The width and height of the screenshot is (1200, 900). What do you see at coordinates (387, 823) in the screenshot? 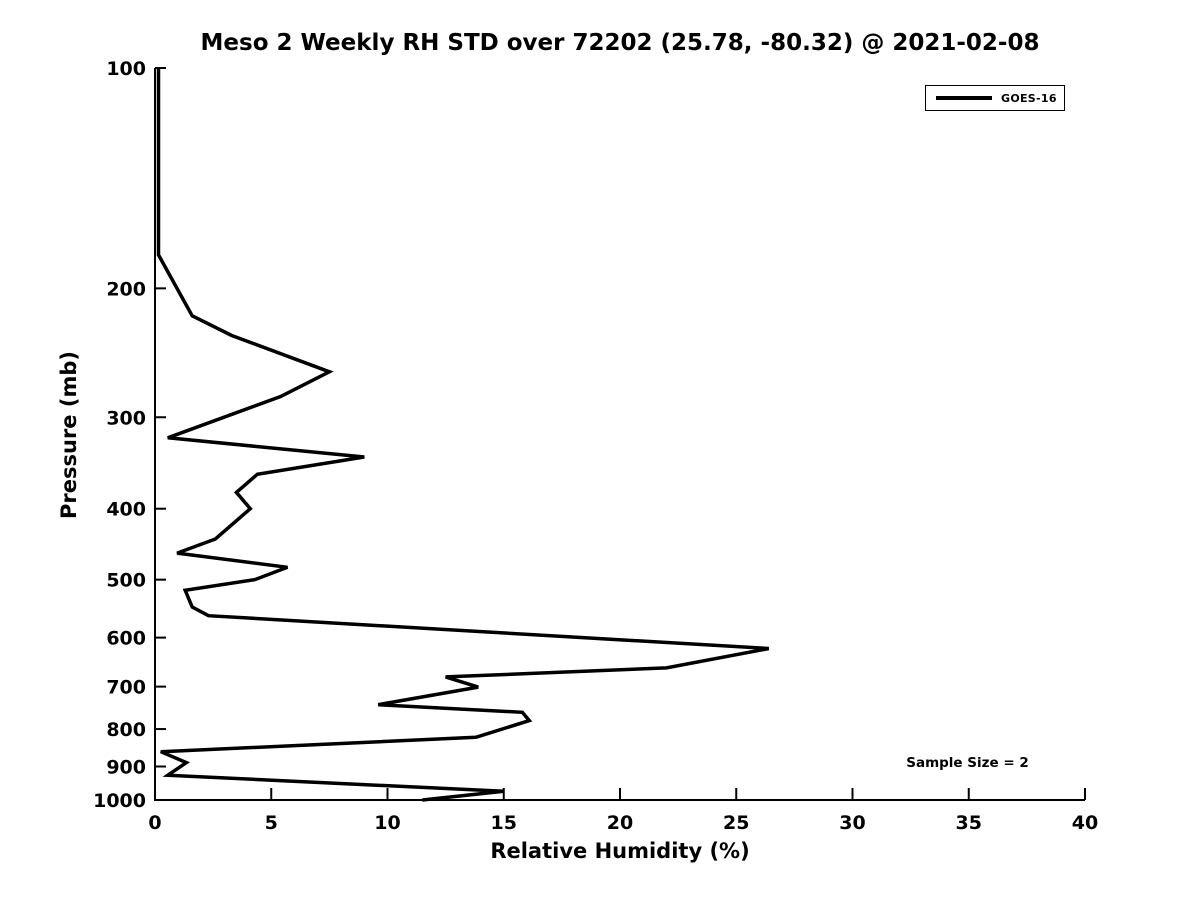
I see `x-tick-label: 10` at bounding box center [387, 823].